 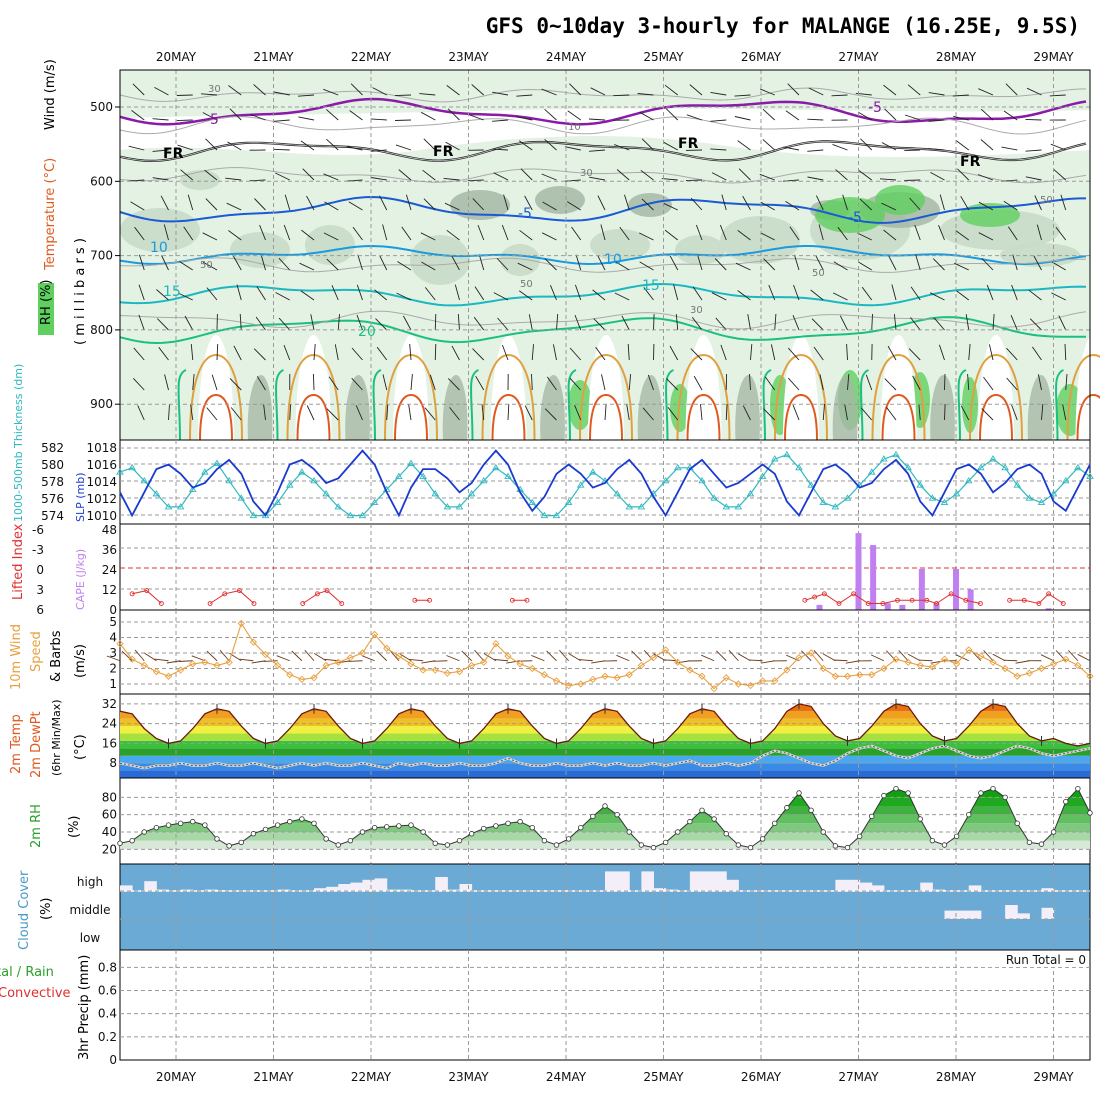 I want to click on temp-tick: 24, so click(x=109, y=724).